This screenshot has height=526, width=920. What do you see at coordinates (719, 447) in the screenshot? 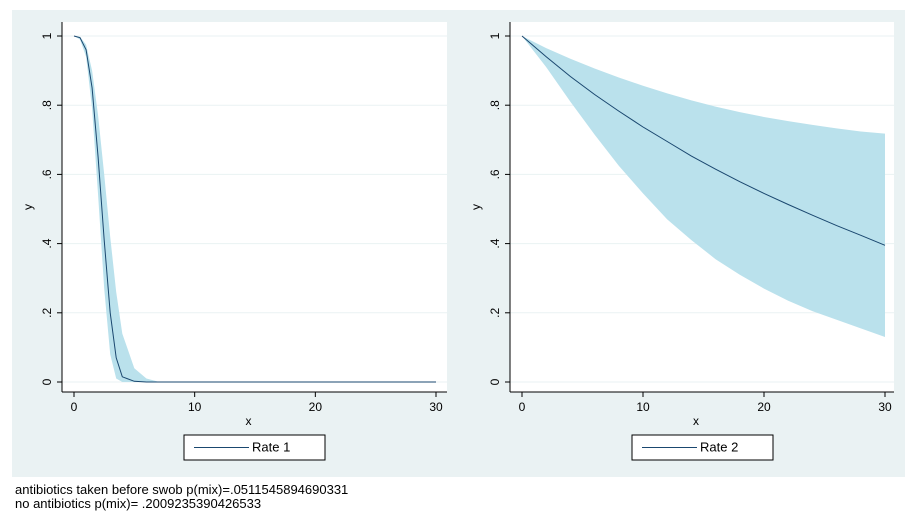
I see `legend-label: Rate 2` at bounding box center [719, 447].